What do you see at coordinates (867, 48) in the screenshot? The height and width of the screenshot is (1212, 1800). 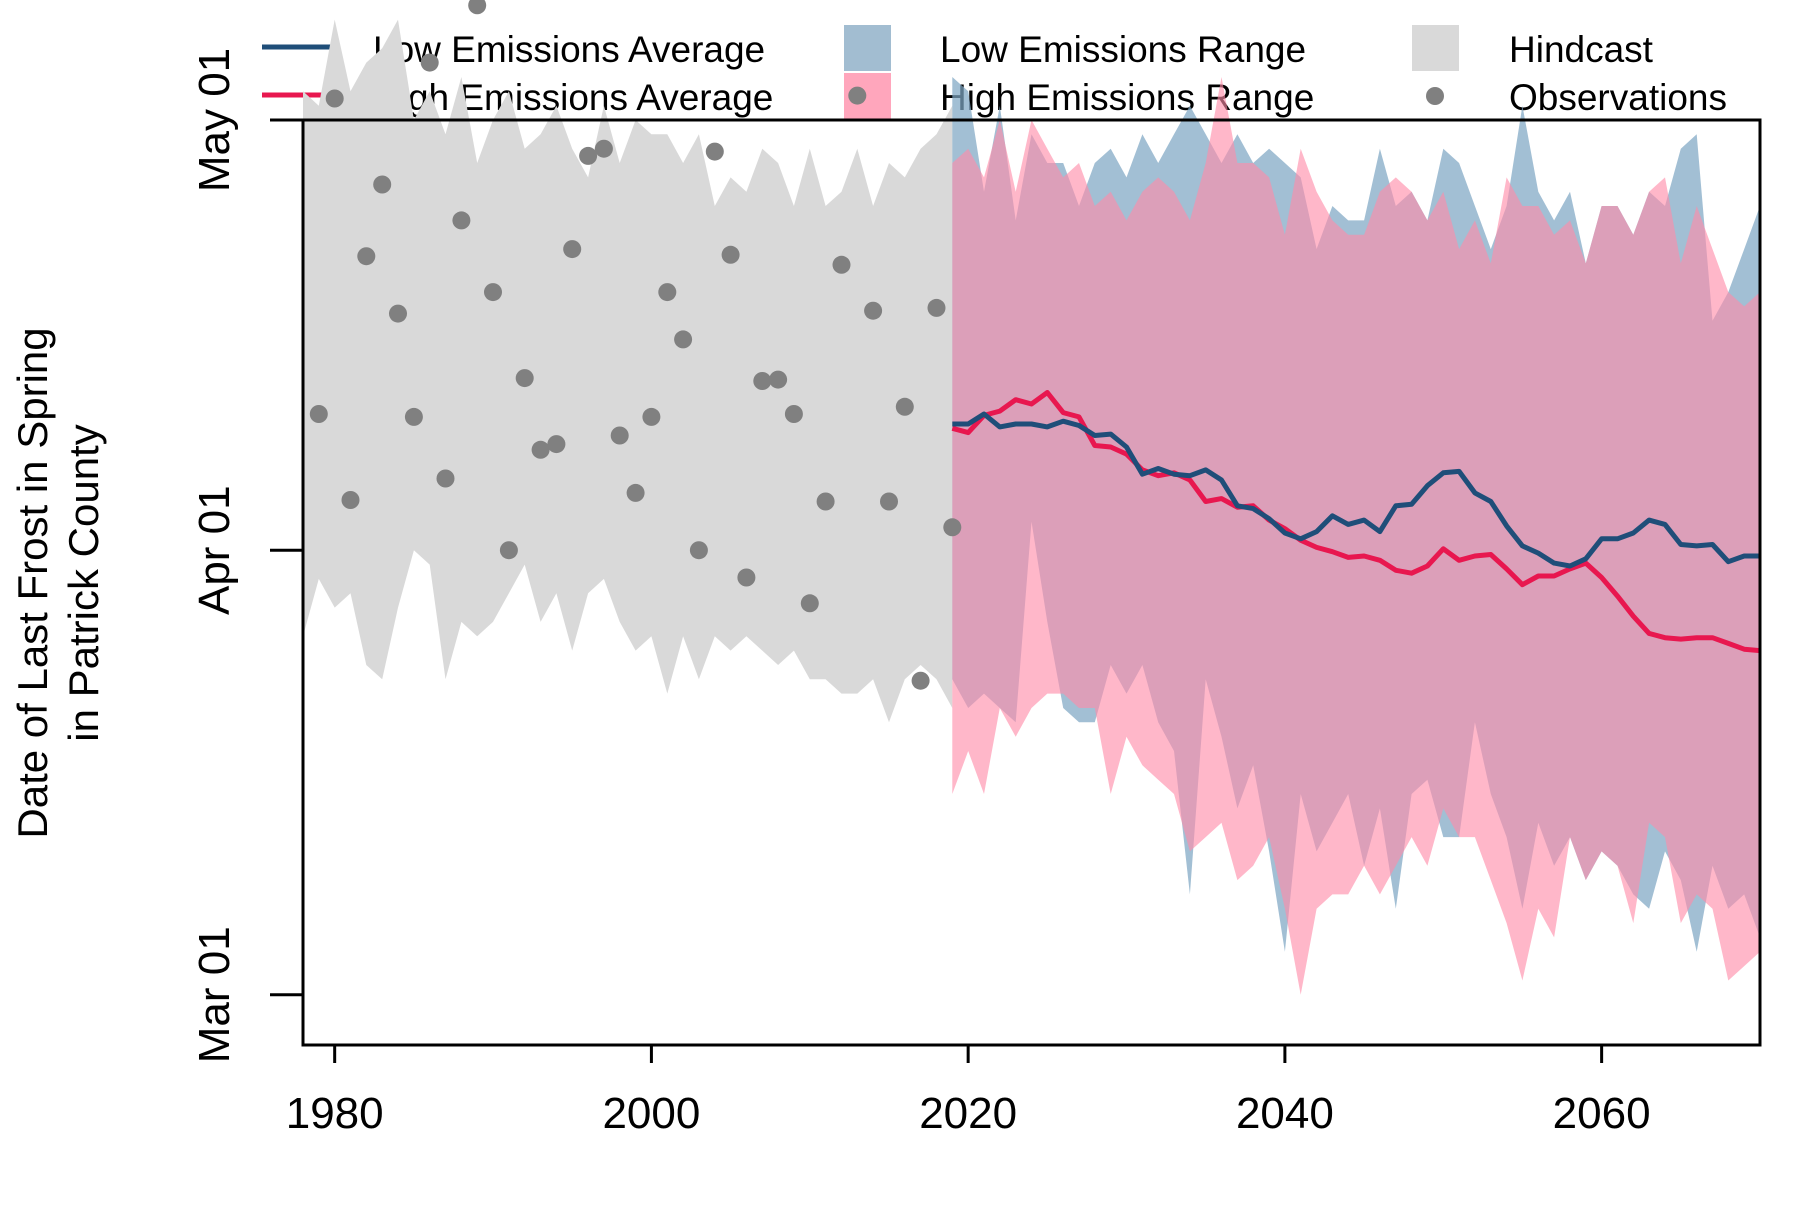 I see `legend-low-range-swatch` at bounding box center [867, 48].